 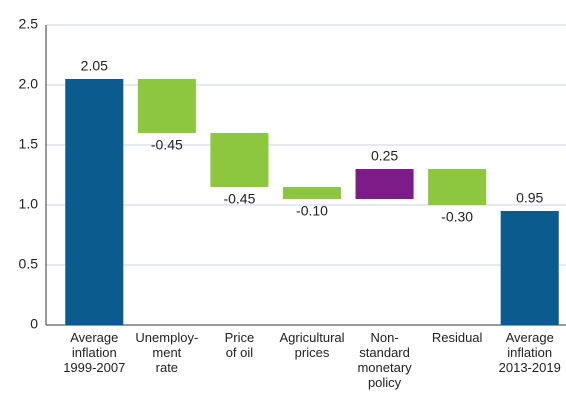 I want to click on y-tick-label: 2.5, so click(x=29, y=24).